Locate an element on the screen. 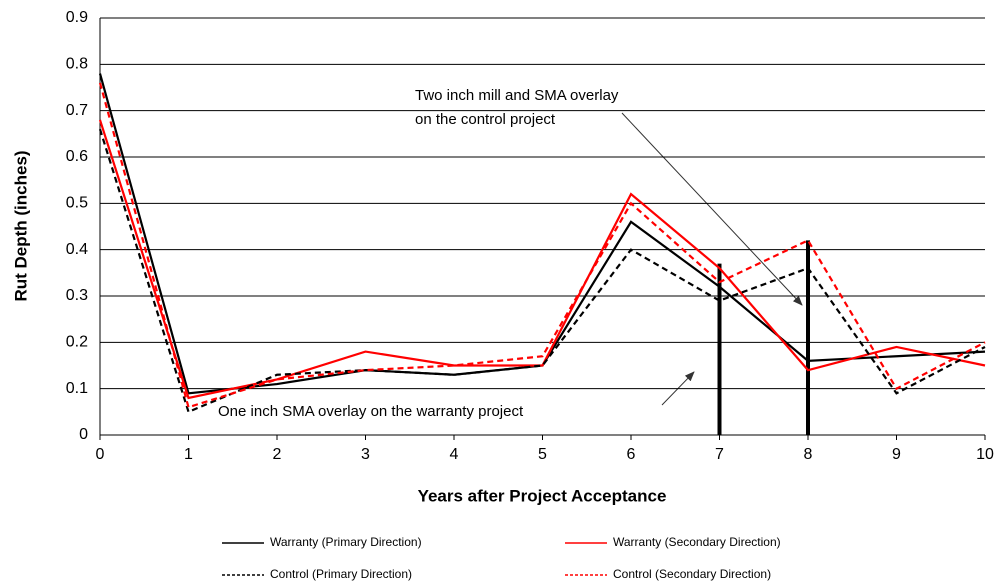 Image resolution: width=1000 pixels, height=586 pixels. x-tick-label: 6 is located at coordinates (631, 454).